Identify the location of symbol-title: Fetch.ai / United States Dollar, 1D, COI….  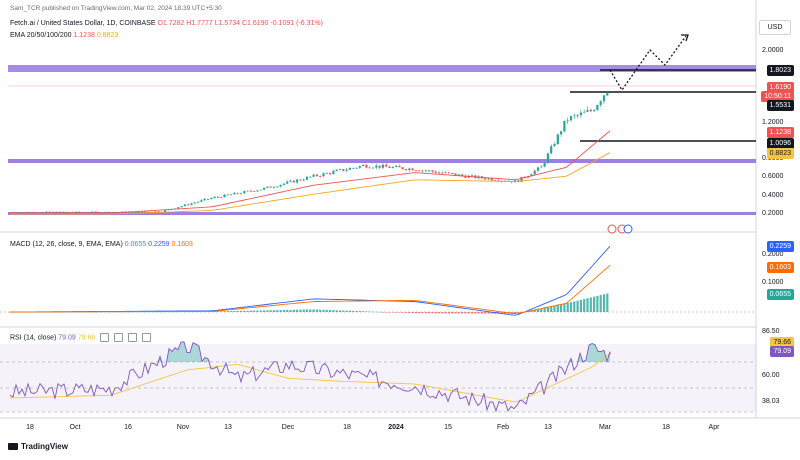
(83, 23).